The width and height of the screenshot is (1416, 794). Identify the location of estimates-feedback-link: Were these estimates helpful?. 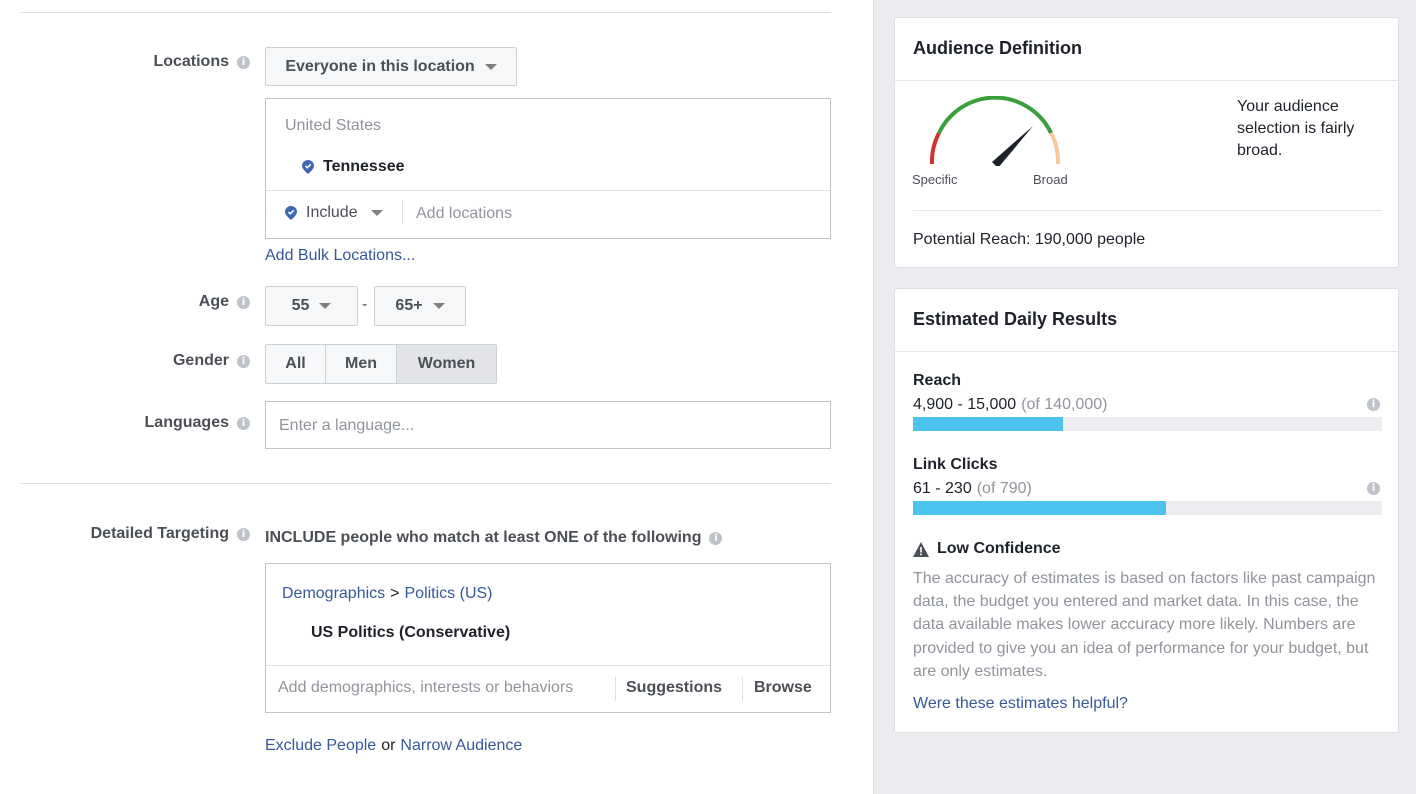
(1020, 703).